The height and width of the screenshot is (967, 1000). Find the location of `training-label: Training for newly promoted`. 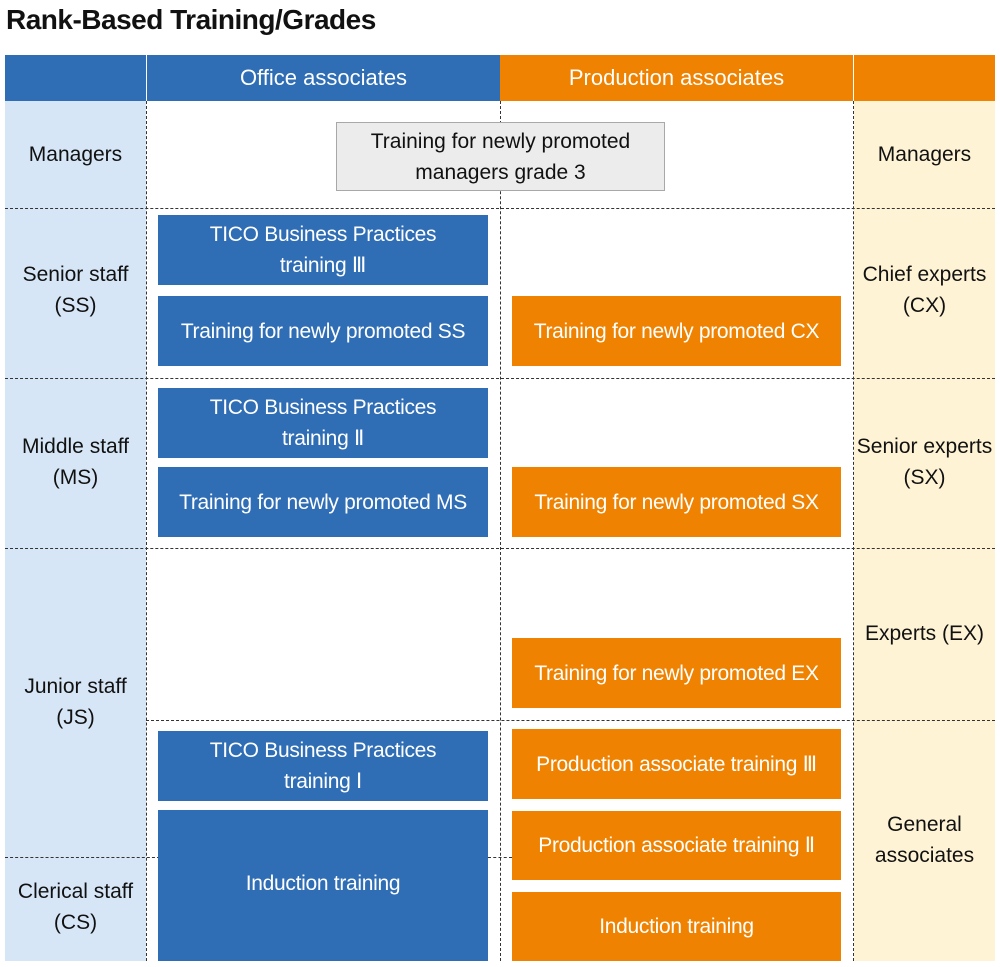

training-label: Training for newly promoted is located at coordinates (500, 141).